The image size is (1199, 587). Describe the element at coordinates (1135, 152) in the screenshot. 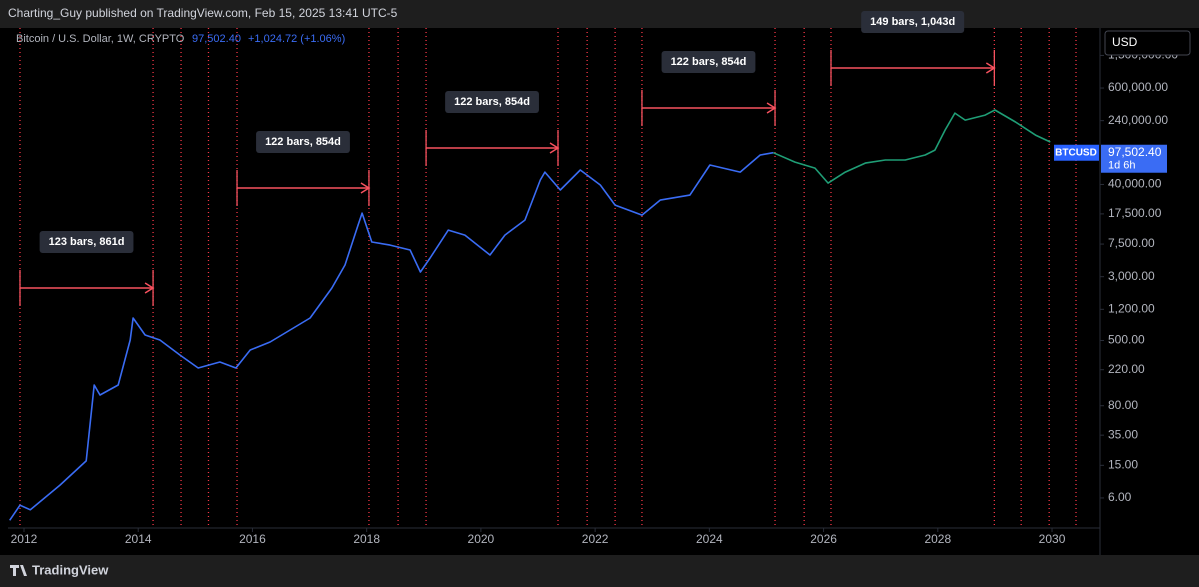

I see `price-label: 97,502.40` at that location.